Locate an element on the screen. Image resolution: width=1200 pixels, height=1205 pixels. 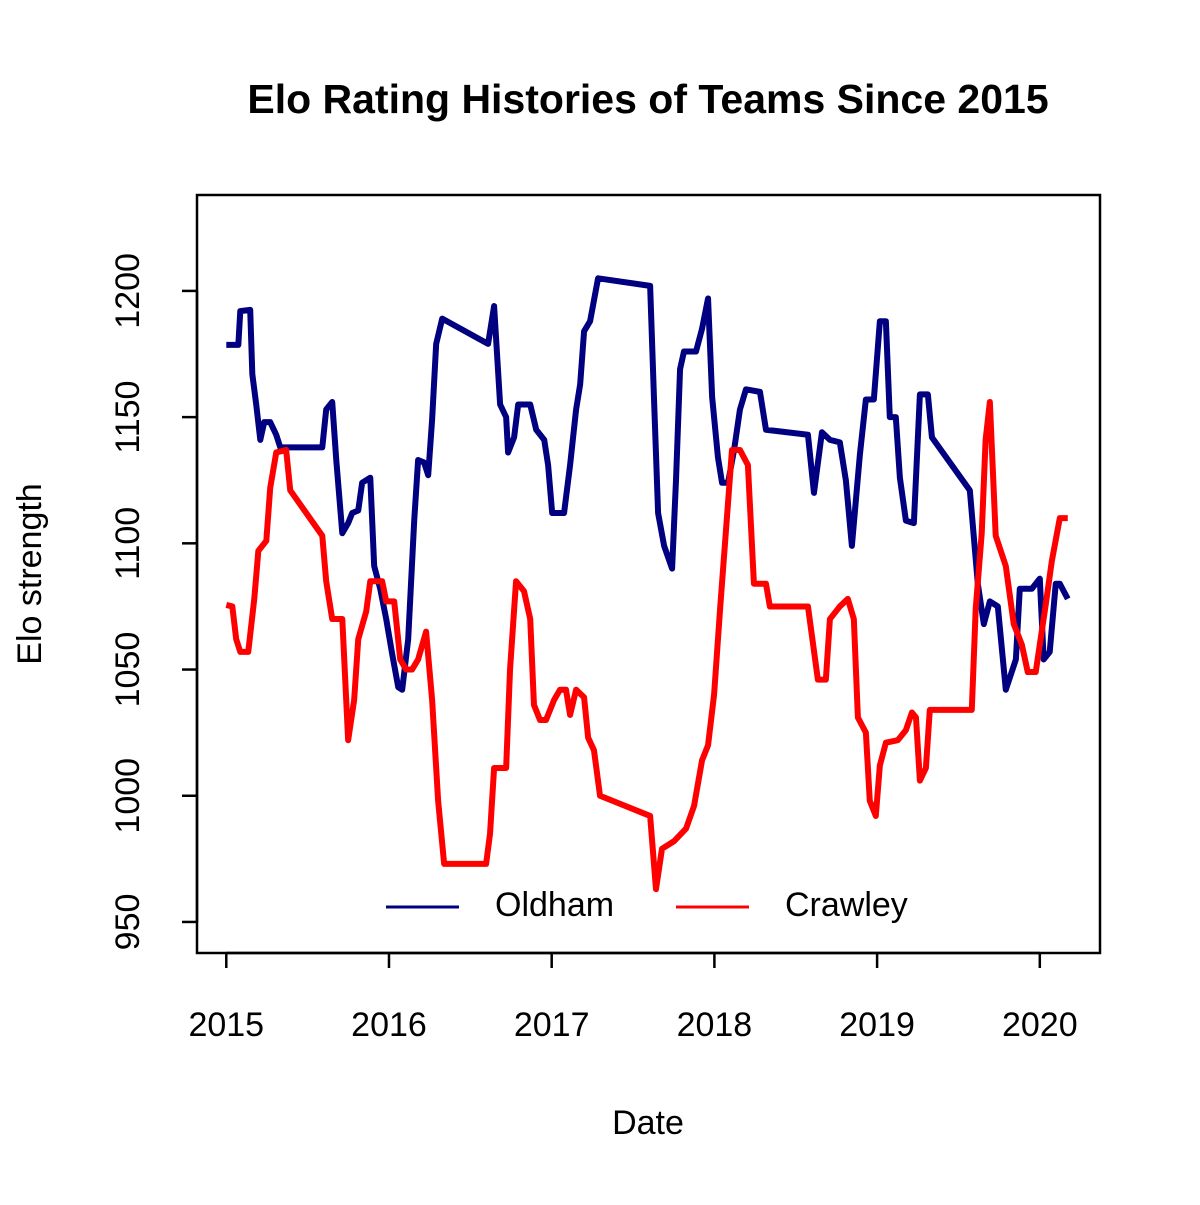
x-tick-label: 2016 is located at coordinates (389, 1025).